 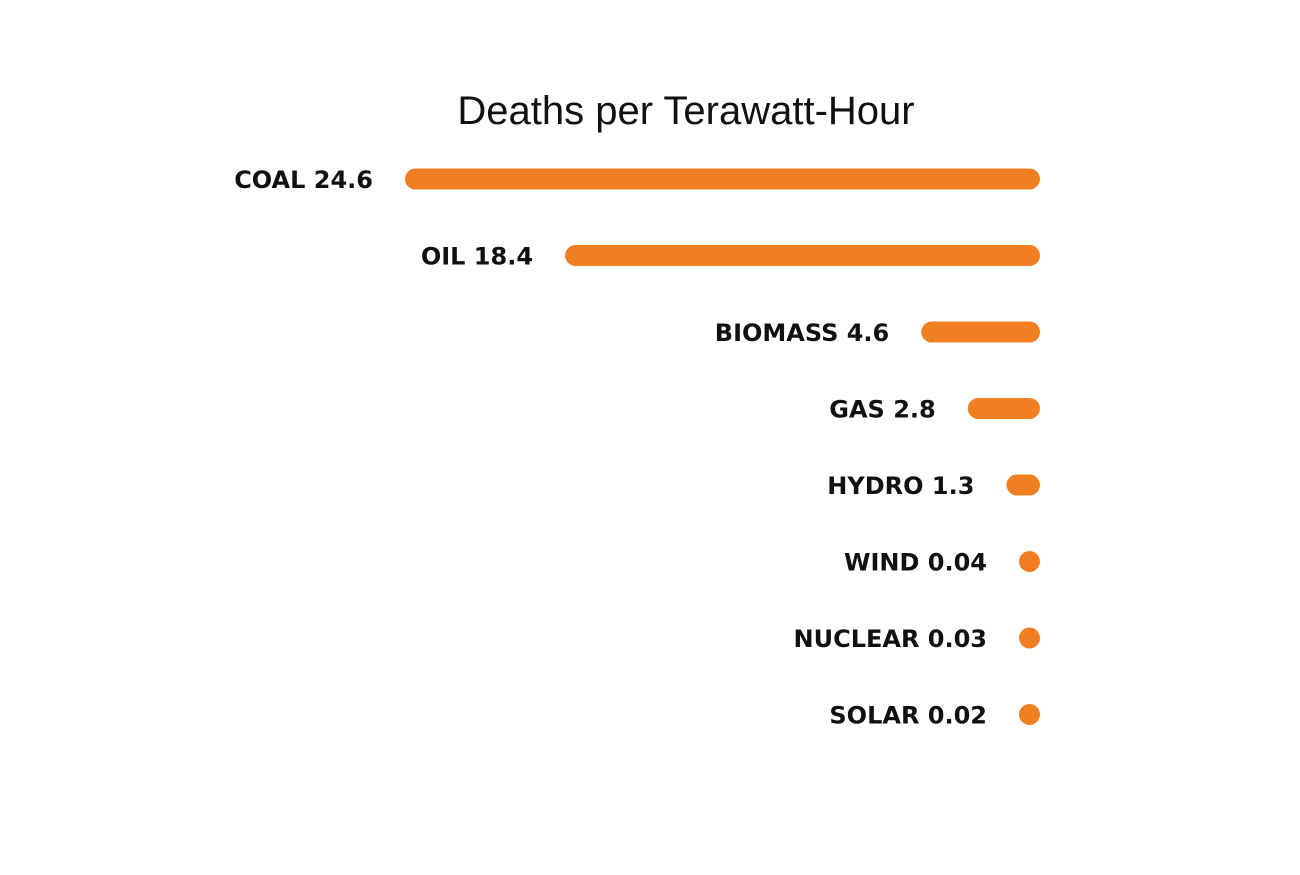 I want to click on bar-solar, so click(x=1029, y=714).